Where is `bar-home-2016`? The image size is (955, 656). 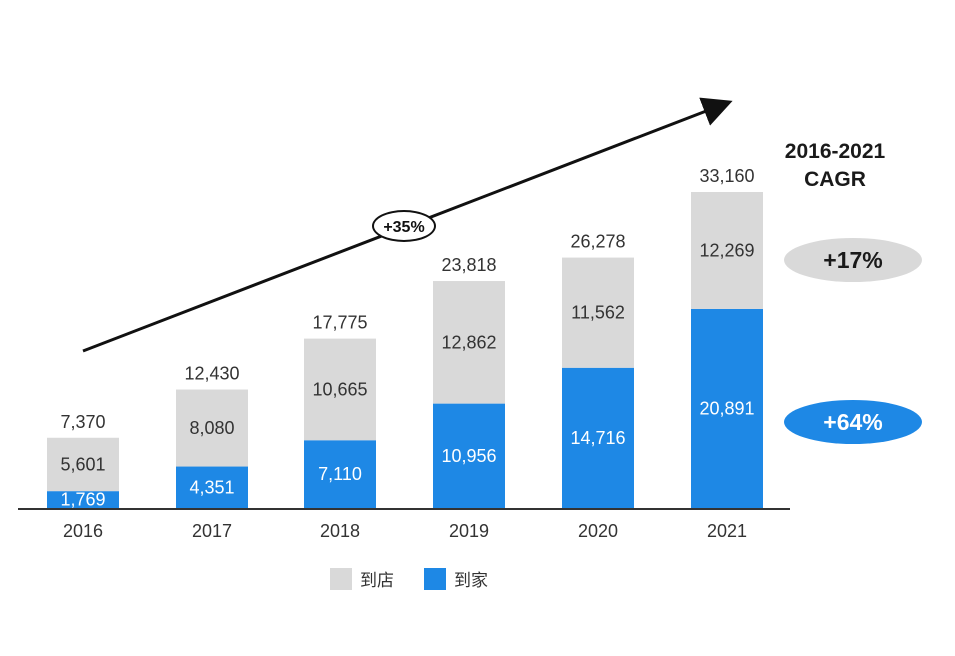
bar-home-2016 is located at coordinates (83, 499).